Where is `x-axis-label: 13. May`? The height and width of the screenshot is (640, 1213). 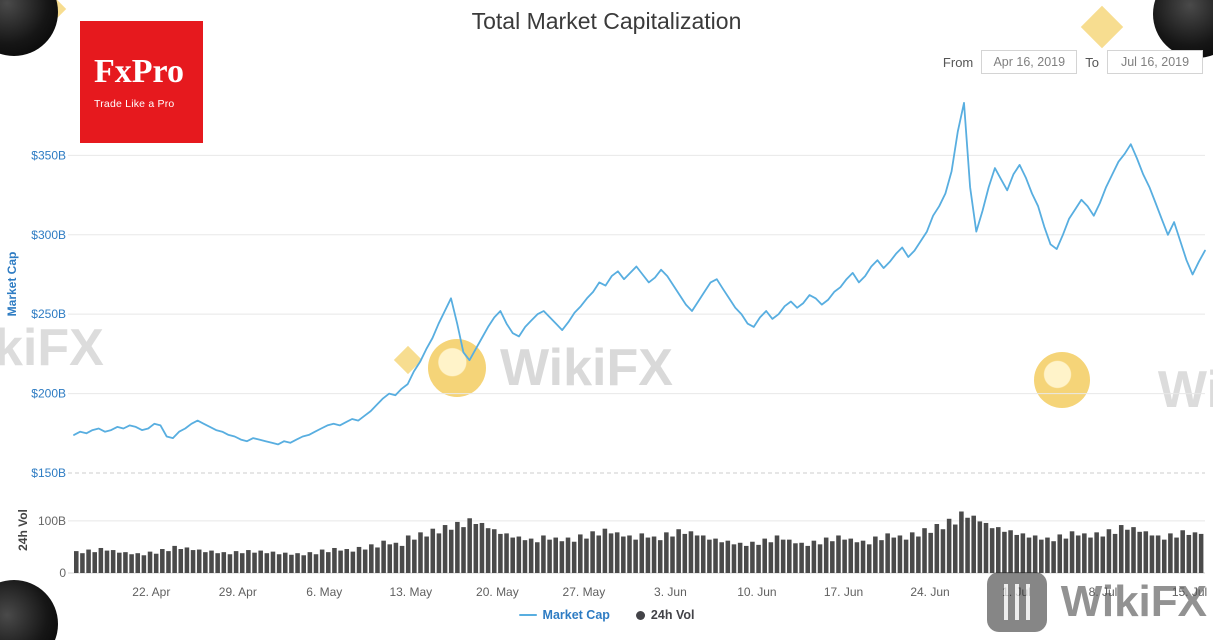
x-axis-label: 13. May is located at coordinates (410, 592).